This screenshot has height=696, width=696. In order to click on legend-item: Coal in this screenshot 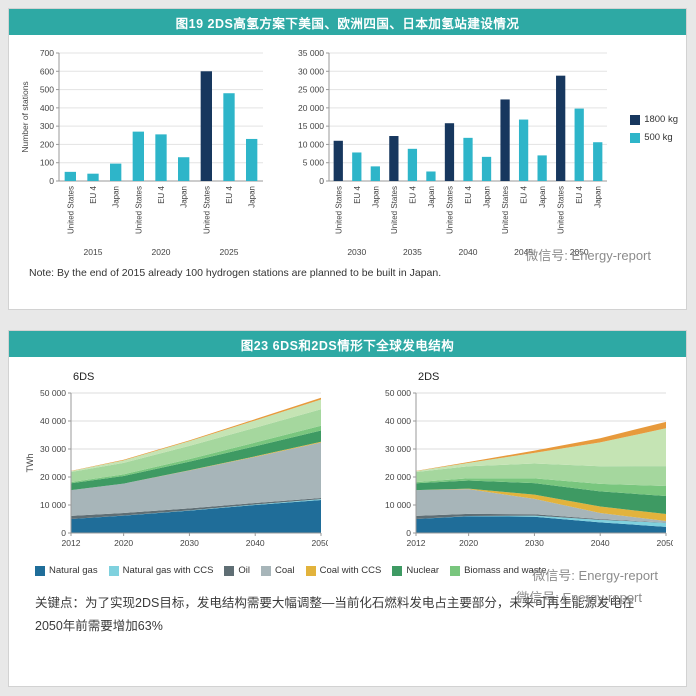, I will do `click(278, 570)`.